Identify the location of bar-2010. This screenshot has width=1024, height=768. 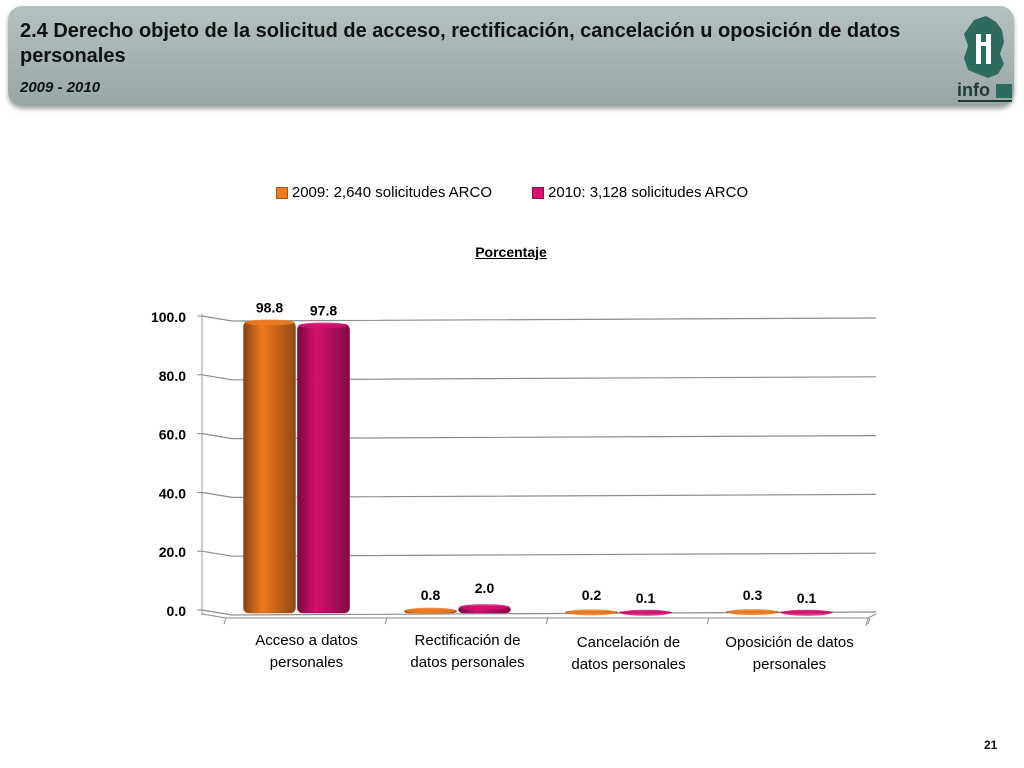
(323, 469).